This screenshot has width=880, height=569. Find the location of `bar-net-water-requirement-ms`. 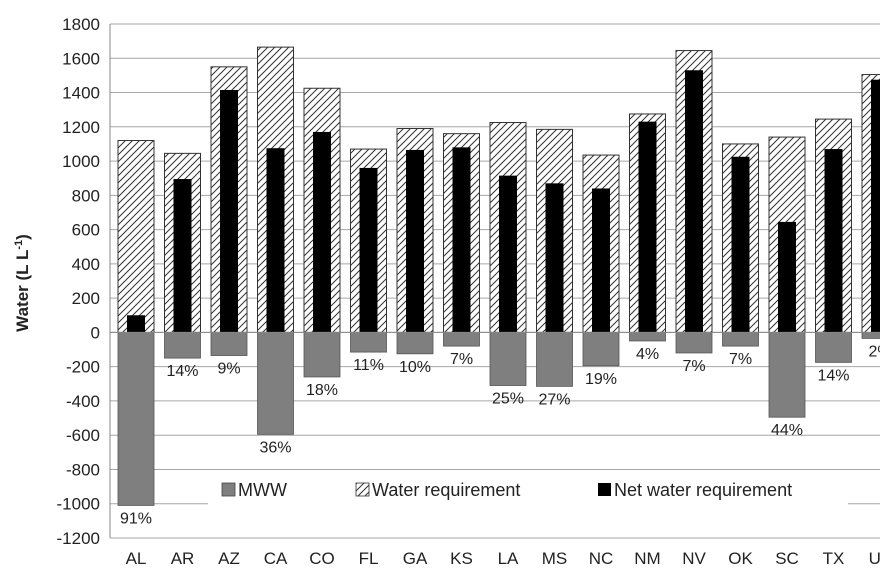

bar-net-water-requirement-ms is located at coordinates (554, 258).